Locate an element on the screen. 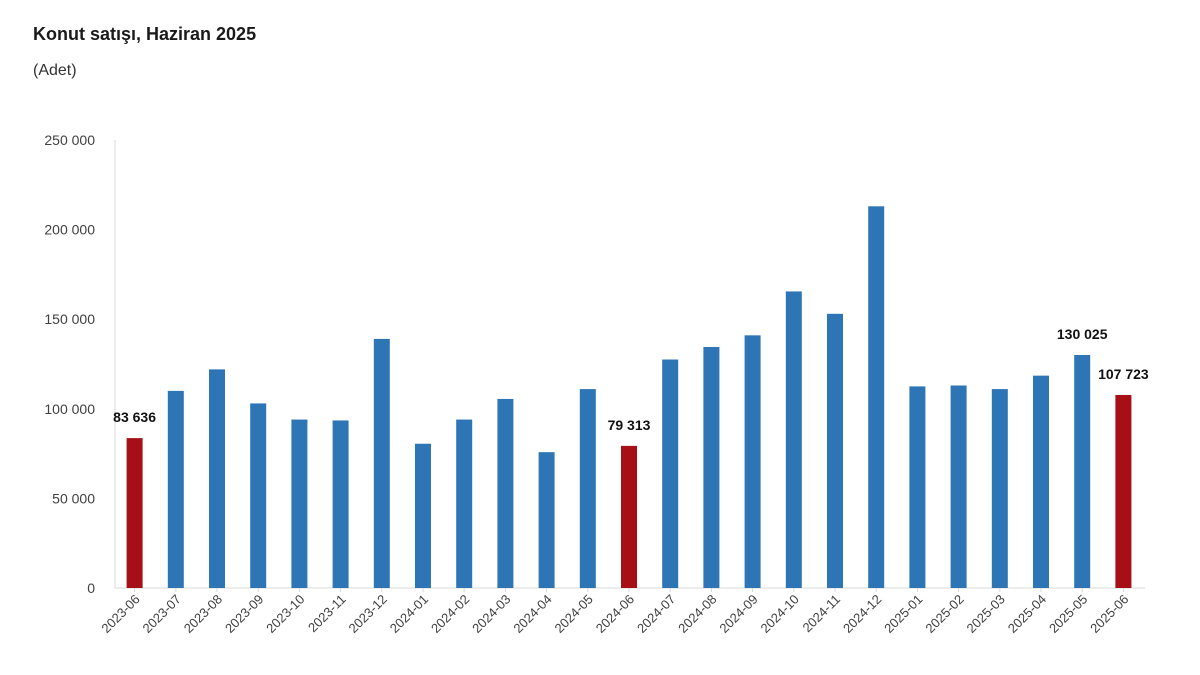 This screenshot has width=1200, height=675. x-tick-label: 2023-10 is located at coordinates (285, 614).